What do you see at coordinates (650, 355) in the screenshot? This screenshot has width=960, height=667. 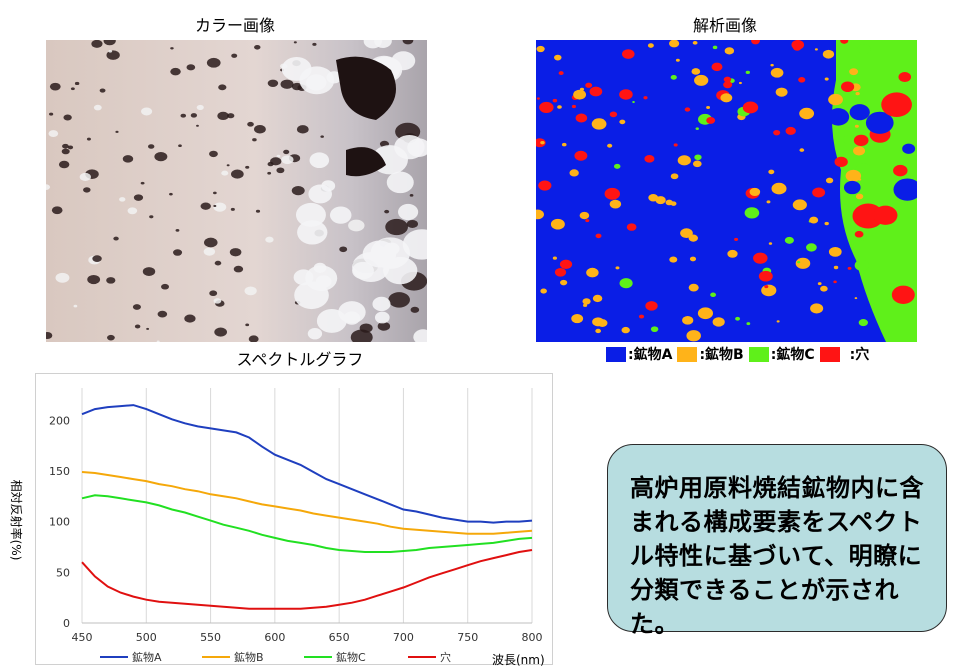 I see `legend-label: :鉱物A` at bounding box center [650, 355].